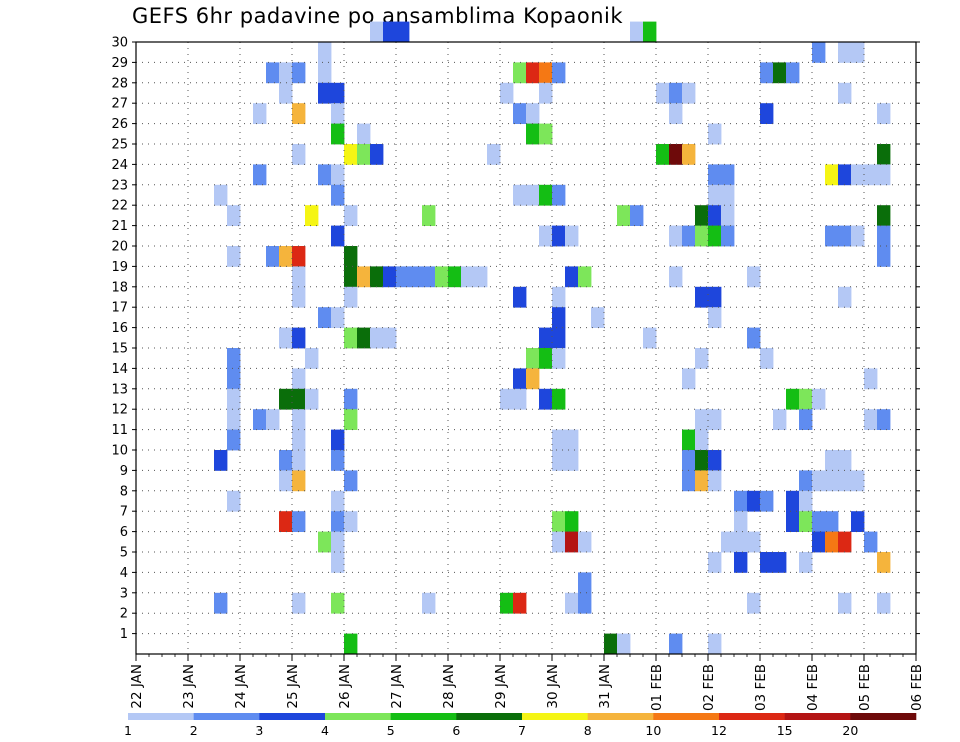 The height and width of the screenshot is (742, 960). Describe the element at coordinates (653, 730) in the screenshot. I see `legend-label: 10` at that location.